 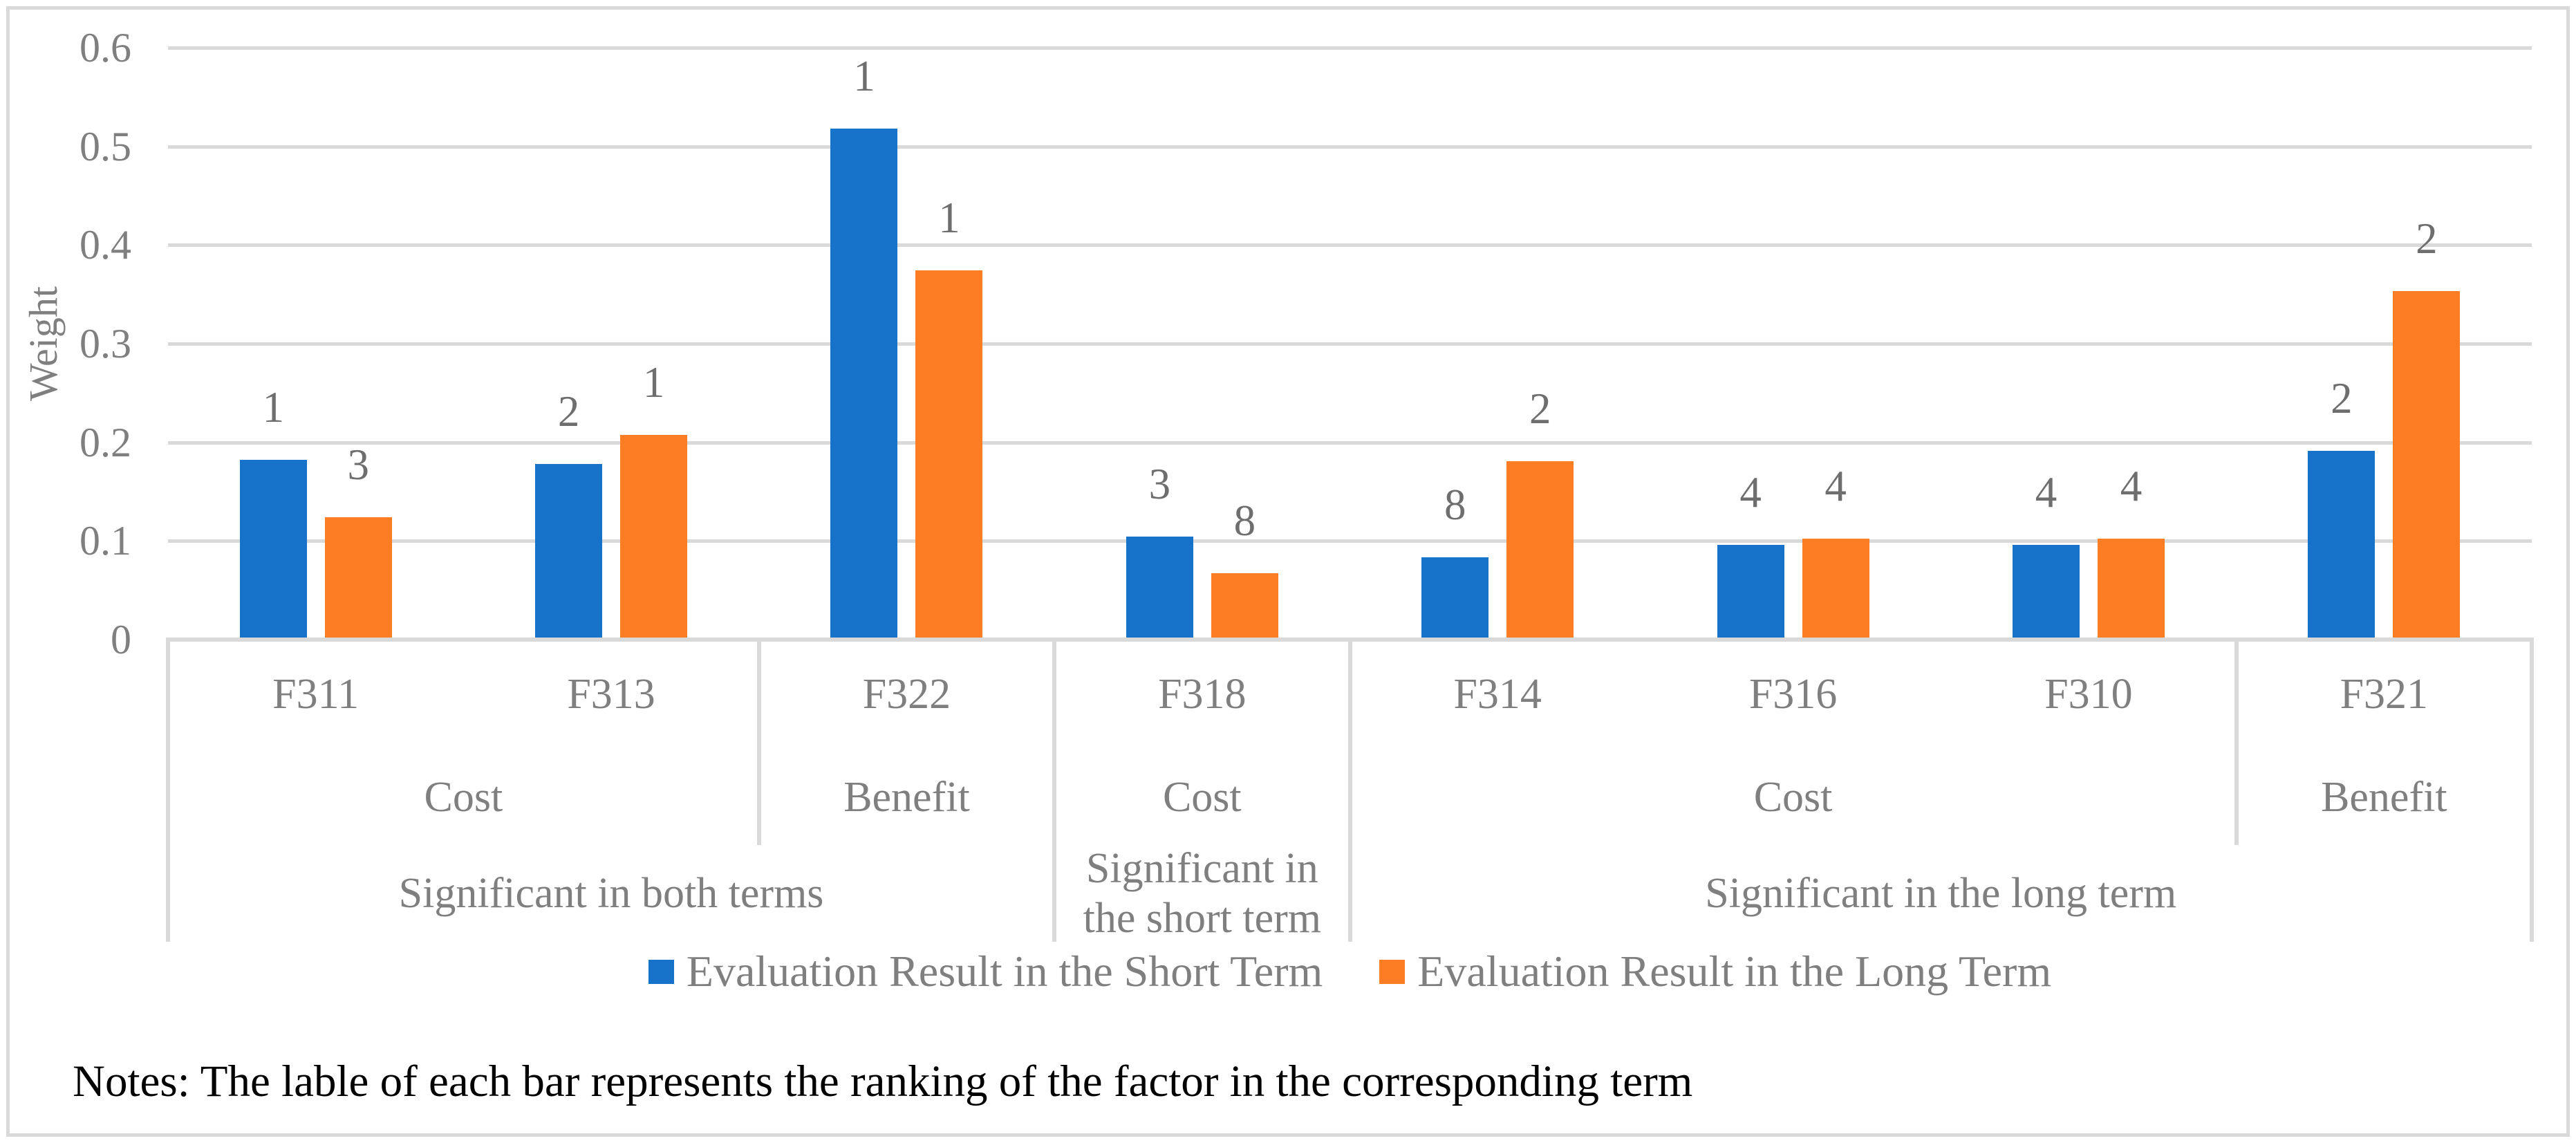 I want to click on significance-group-label: Significant in both terms, so click(x=611, y=893).